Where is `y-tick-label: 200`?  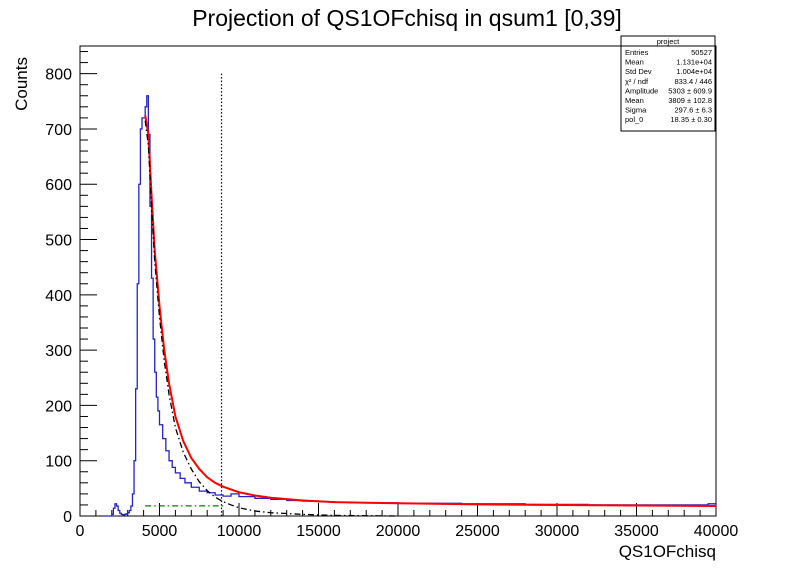
y-tick-label: 200 is located at coordinates (58, 406).